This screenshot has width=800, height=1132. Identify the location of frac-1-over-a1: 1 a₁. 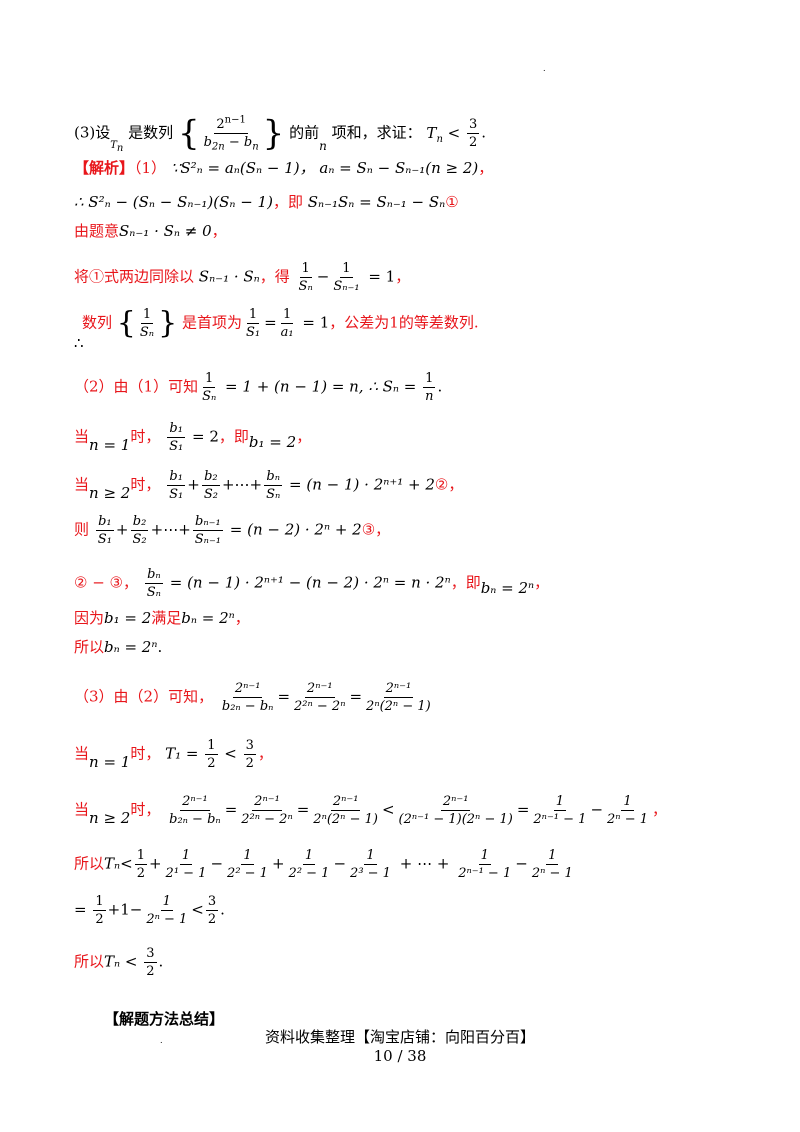
(287, 323).